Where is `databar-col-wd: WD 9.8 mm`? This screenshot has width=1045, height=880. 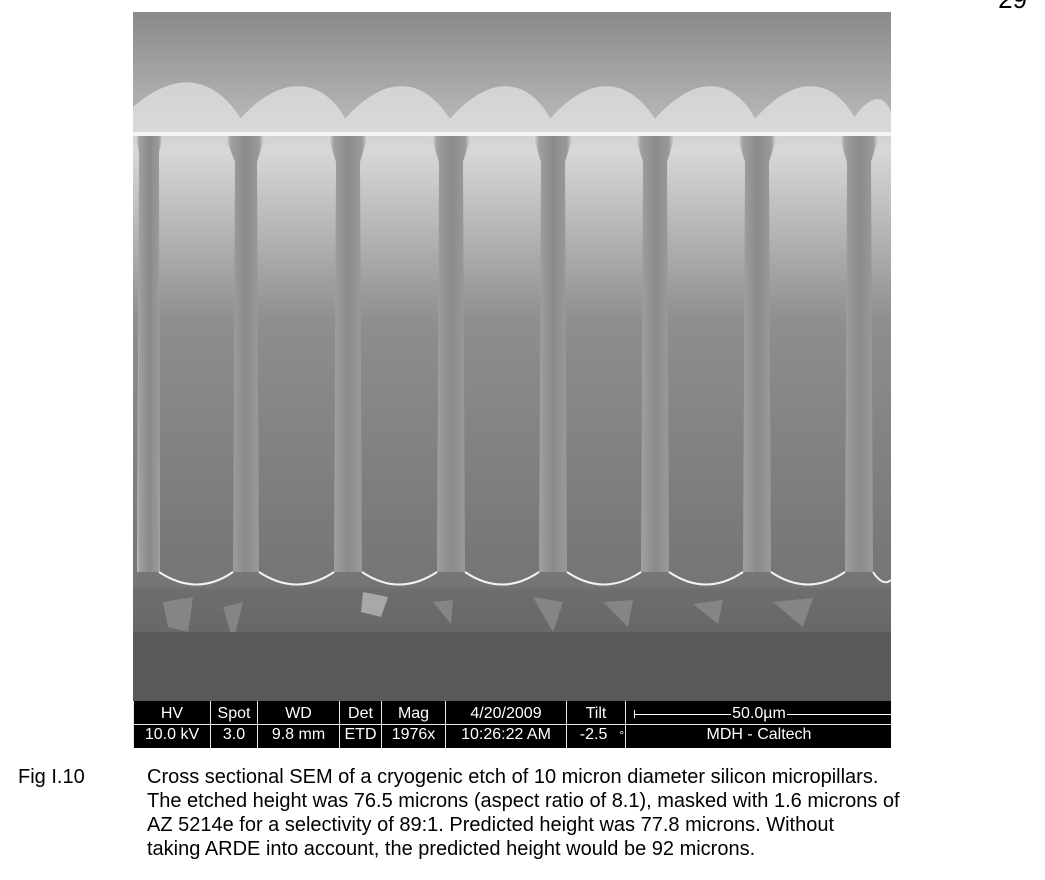 databar-col-wd: WD 9.8 mm is located at coordinates (298, 724).